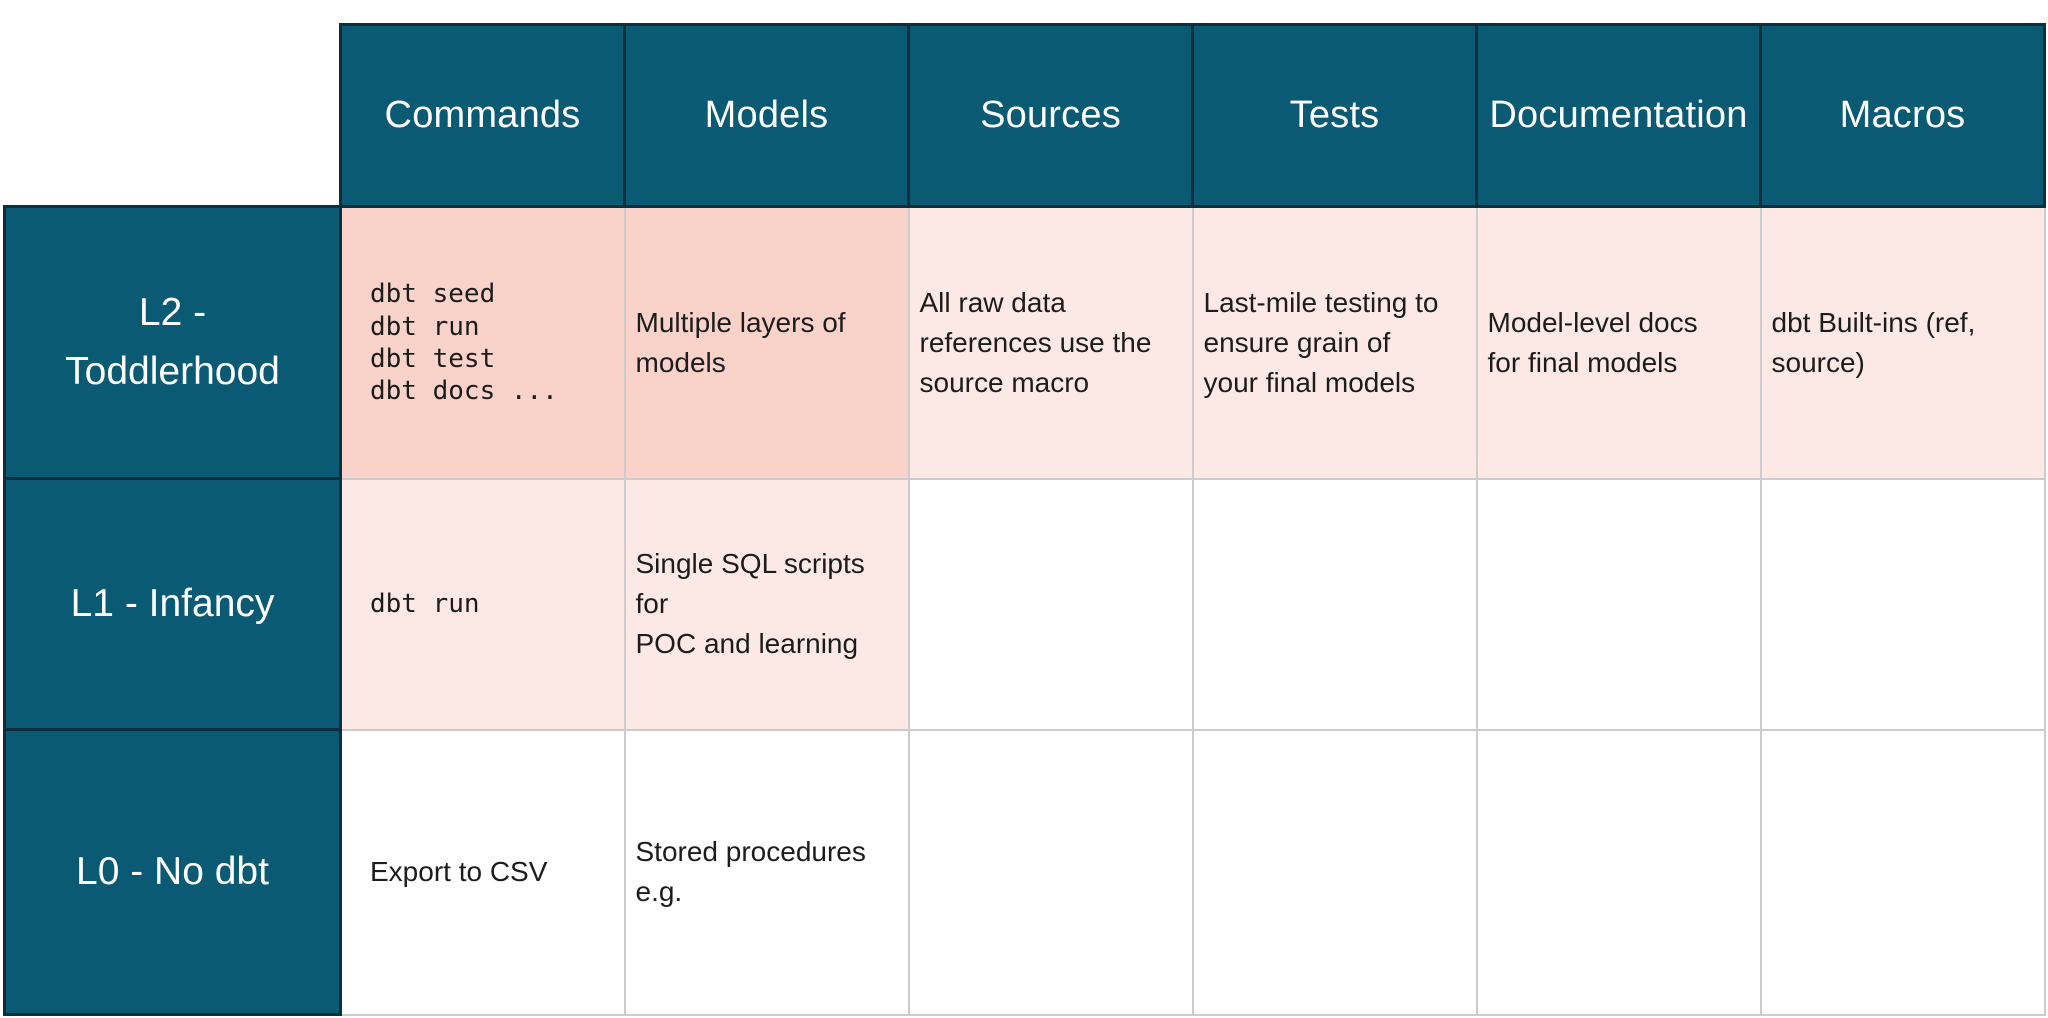 This screenshot has width=2048, height=1018. Describe the element at coordinates (1902, 342) in the screenshot. I see `cell-l2-macros: dbt Built-ins (ref, source)` at that location.